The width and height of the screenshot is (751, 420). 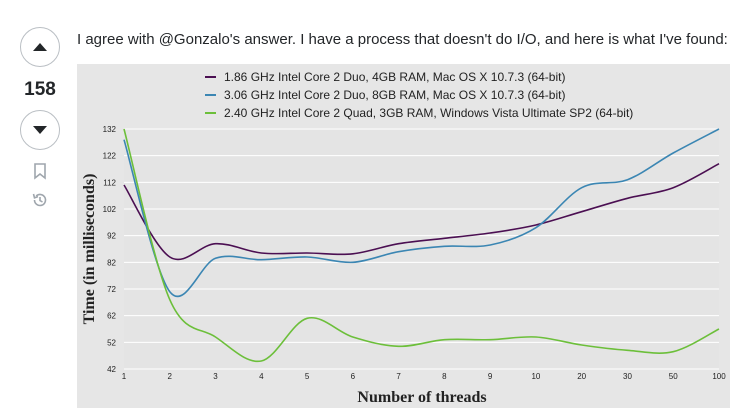 What do you see at coordinates (110, 129) in the screenshot?
I see `y-tick-label: 132` at bounding box center [110, 129].